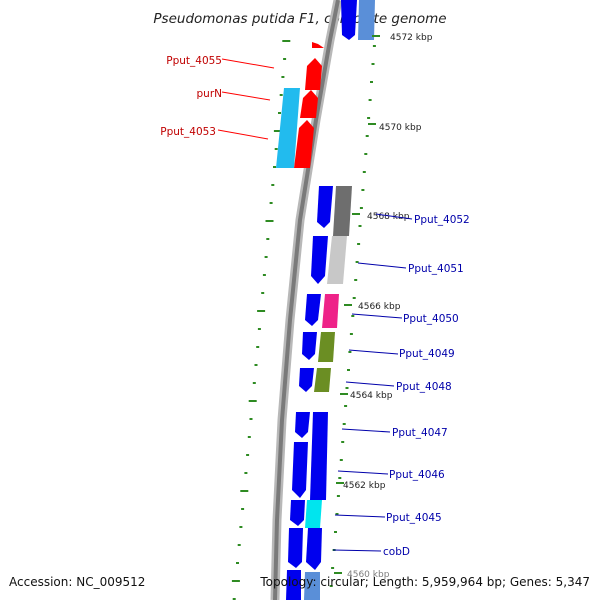 This screenshot has width=600, height=600. Describe the element at coordinates (319, 456) in the screenshot. I see `gene-arrow-pput4047b` at that location.